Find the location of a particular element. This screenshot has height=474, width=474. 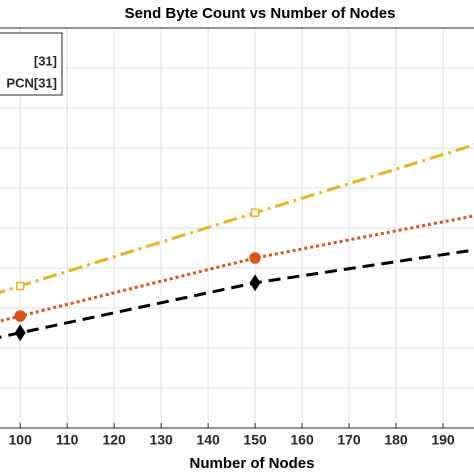

x-tick-label: 130 is located at coordinates (161, 440).